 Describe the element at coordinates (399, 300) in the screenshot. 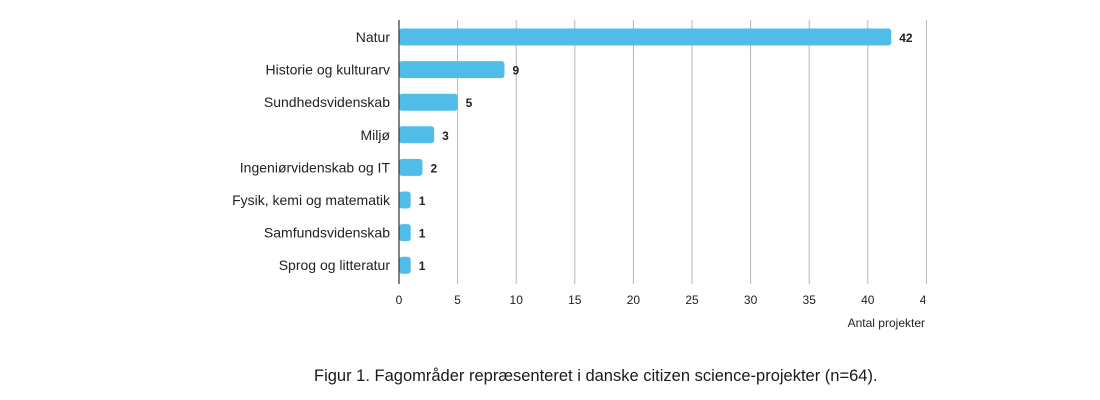

I see `x-tick-label: 0` at that location.